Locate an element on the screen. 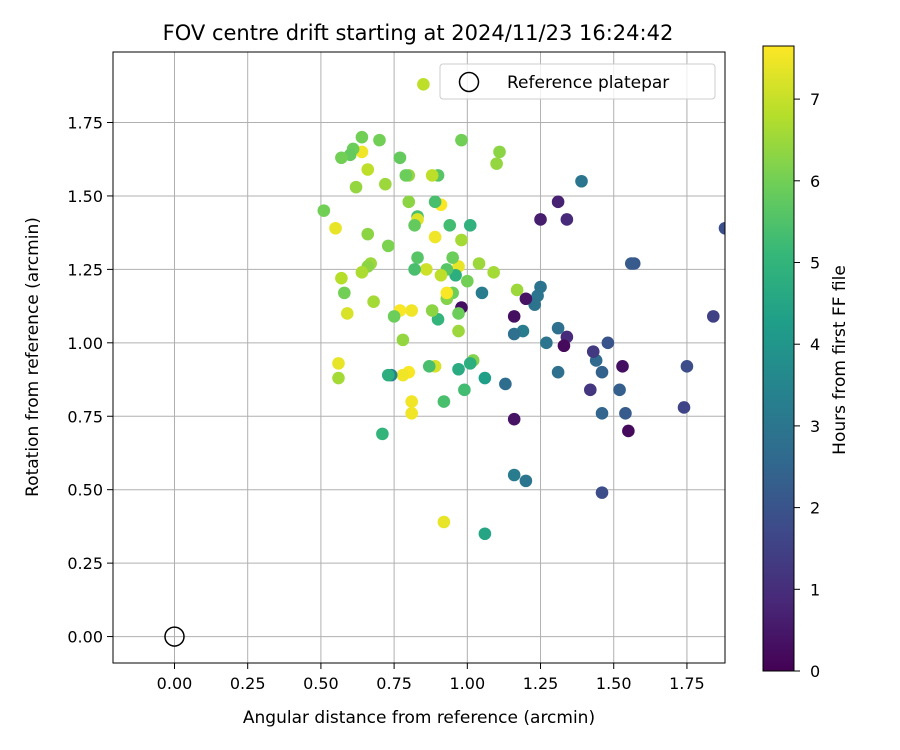 Image resolution: width=900 pixels, height=750 pixels. legend: Reference platepar is located at coordinates (577, 81).